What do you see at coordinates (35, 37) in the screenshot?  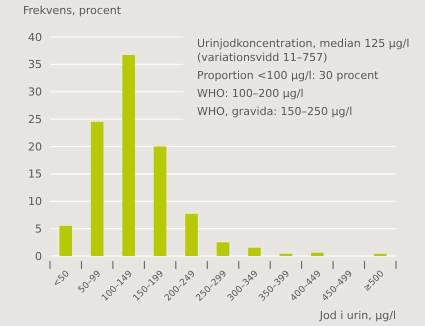 I see `y-tick-label: 40` at bounding box center [35, 37].